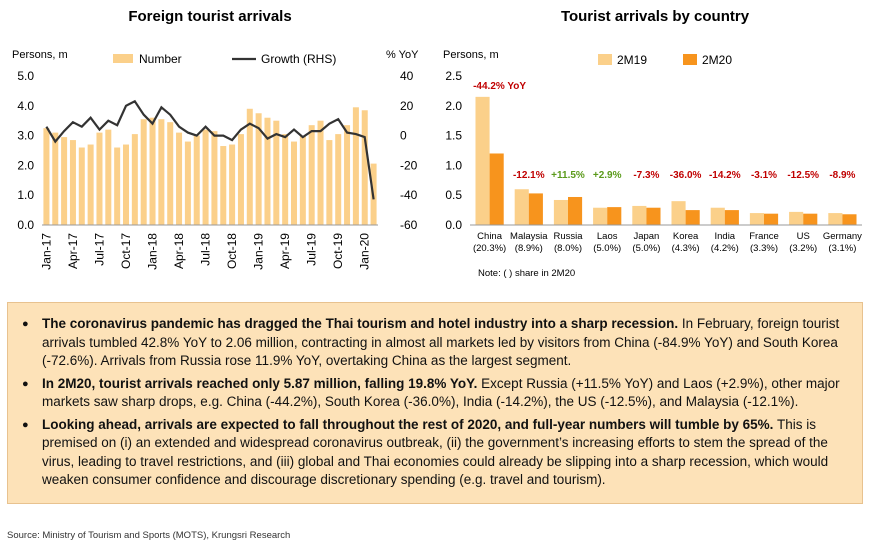  What do you see at coordinates (605, 59) in the screenshot?
I see `legend-2m19-swatch` at bounding box center [605, 59].